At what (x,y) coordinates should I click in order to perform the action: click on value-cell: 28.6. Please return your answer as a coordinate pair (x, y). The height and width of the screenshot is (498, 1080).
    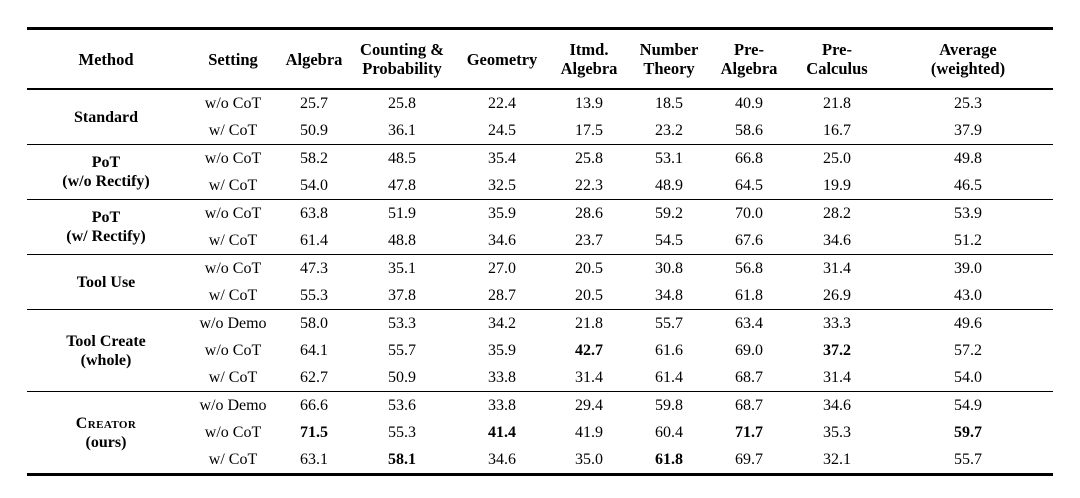
    Looking at the image, I should click on (589, 213).